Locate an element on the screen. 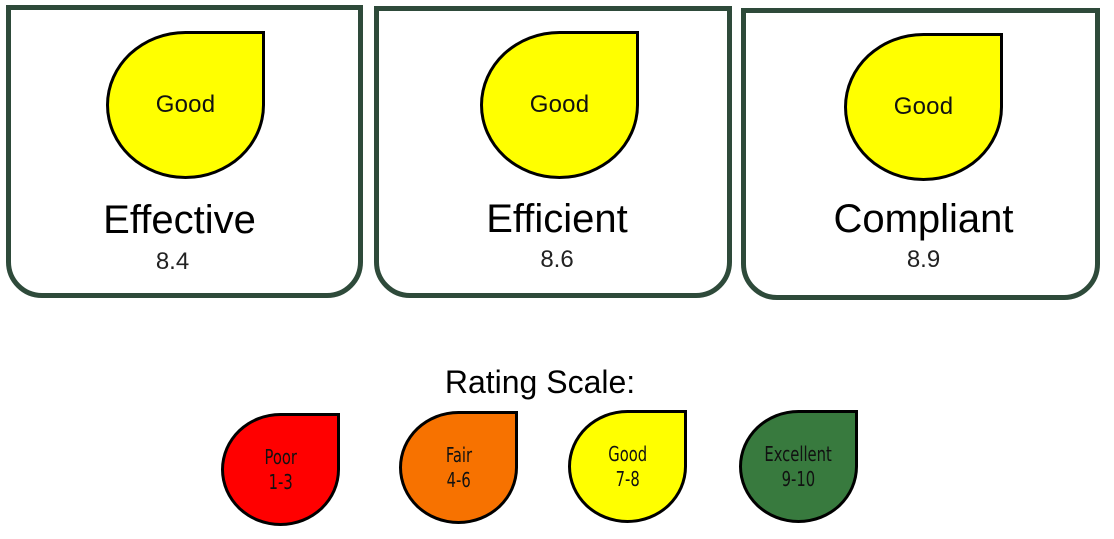 This screenshot has height=539, width=1114. card-title: Compliant is located at coordinates (923, 219).